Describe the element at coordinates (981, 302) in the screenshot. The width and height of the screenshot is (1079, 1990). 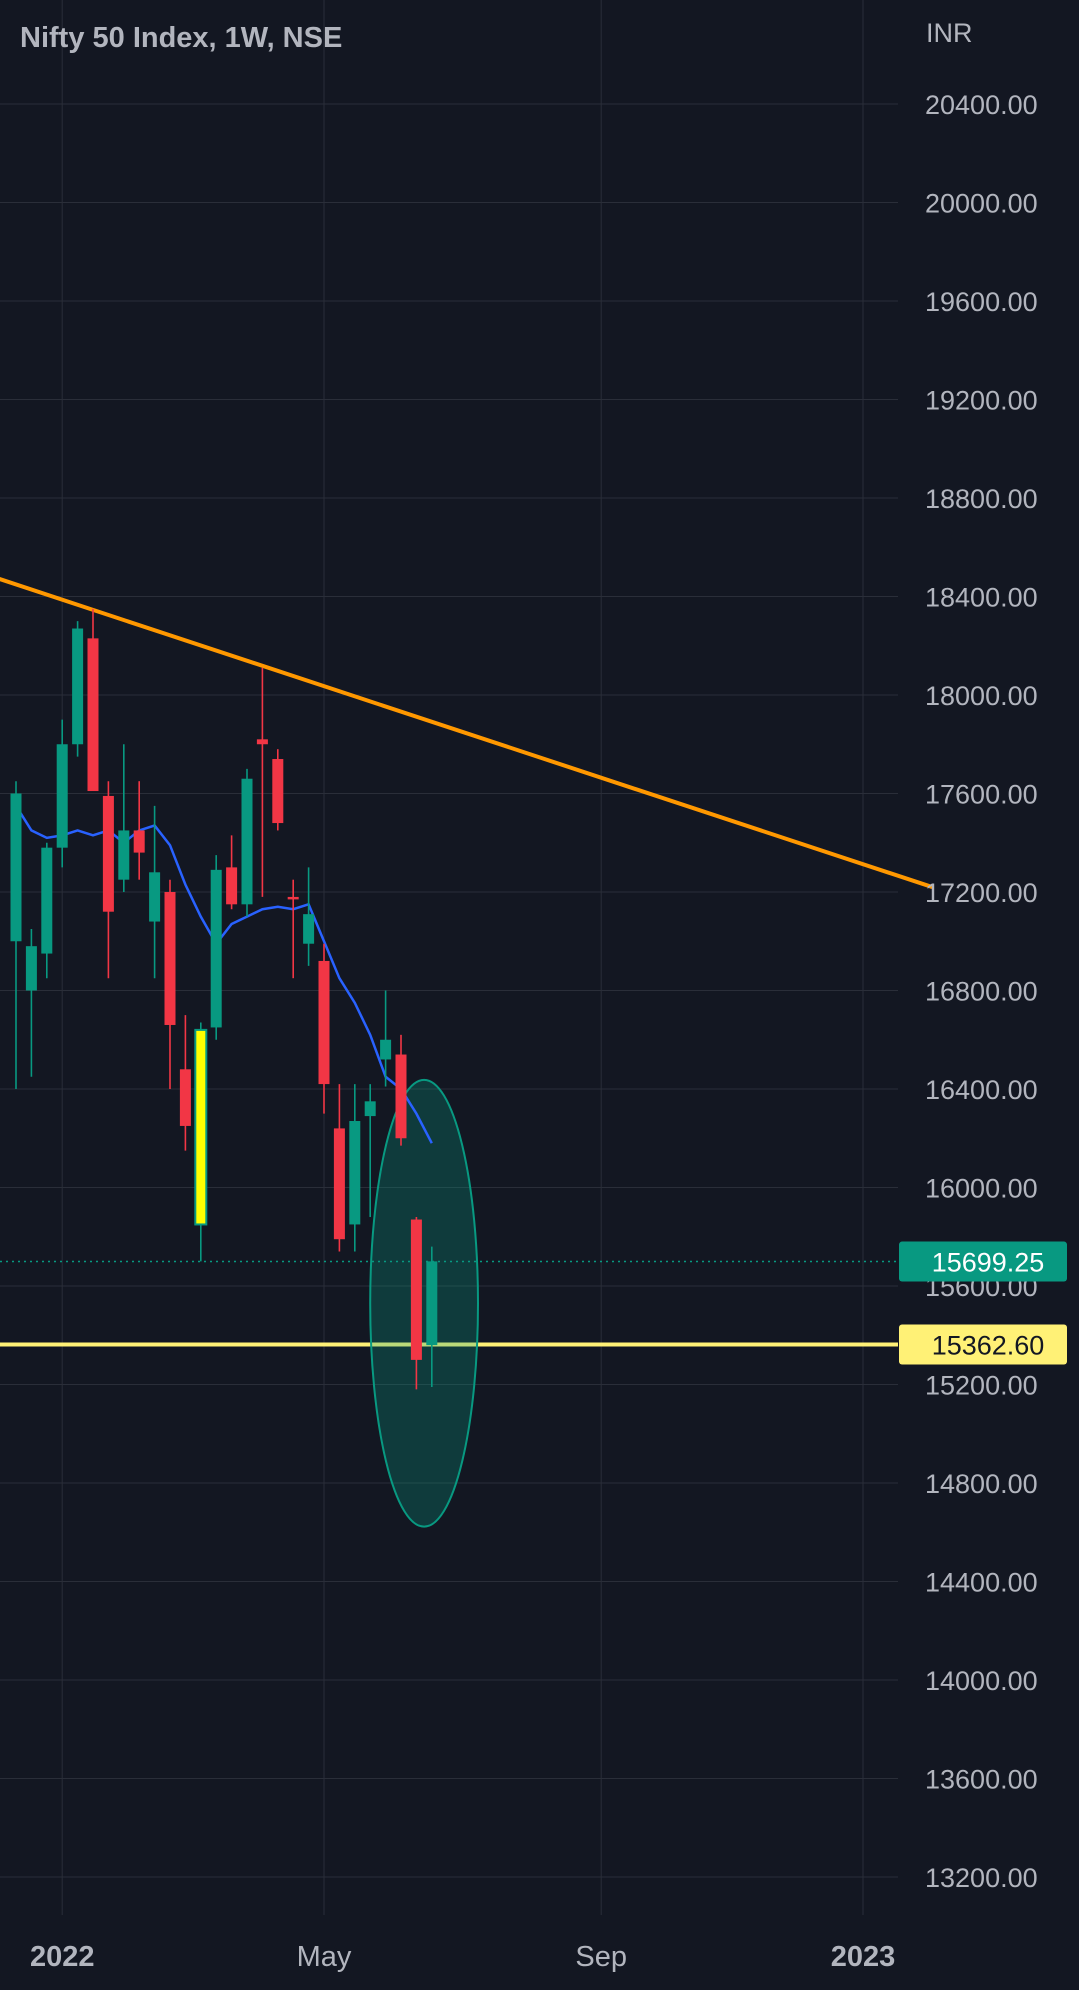
I see `y-tick-label: 19600.00` at that location.